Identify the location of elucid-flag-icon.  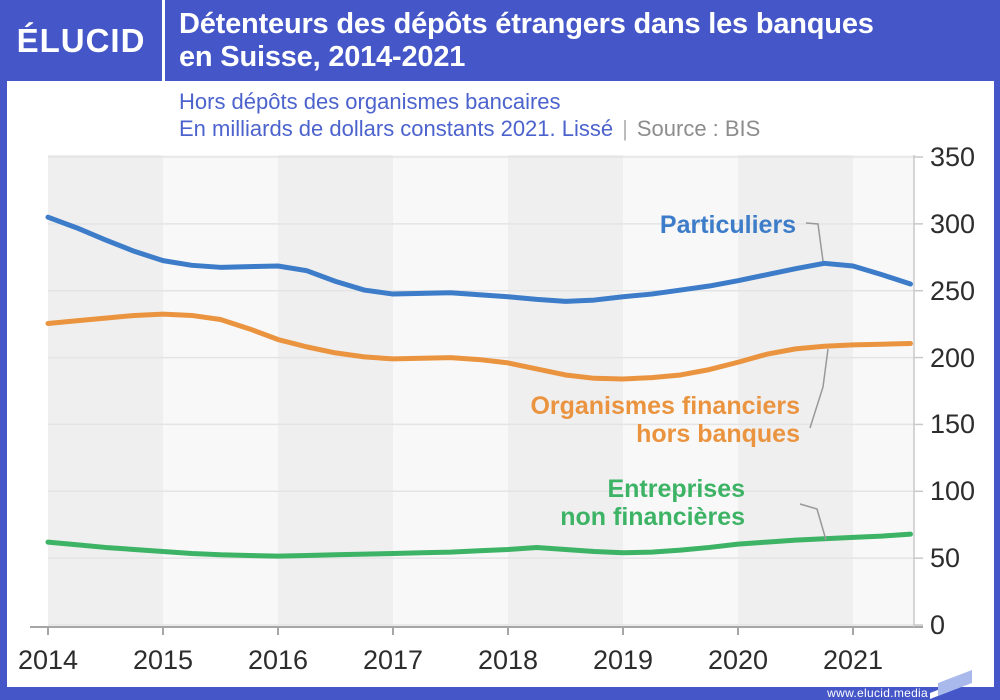
(951, 684).